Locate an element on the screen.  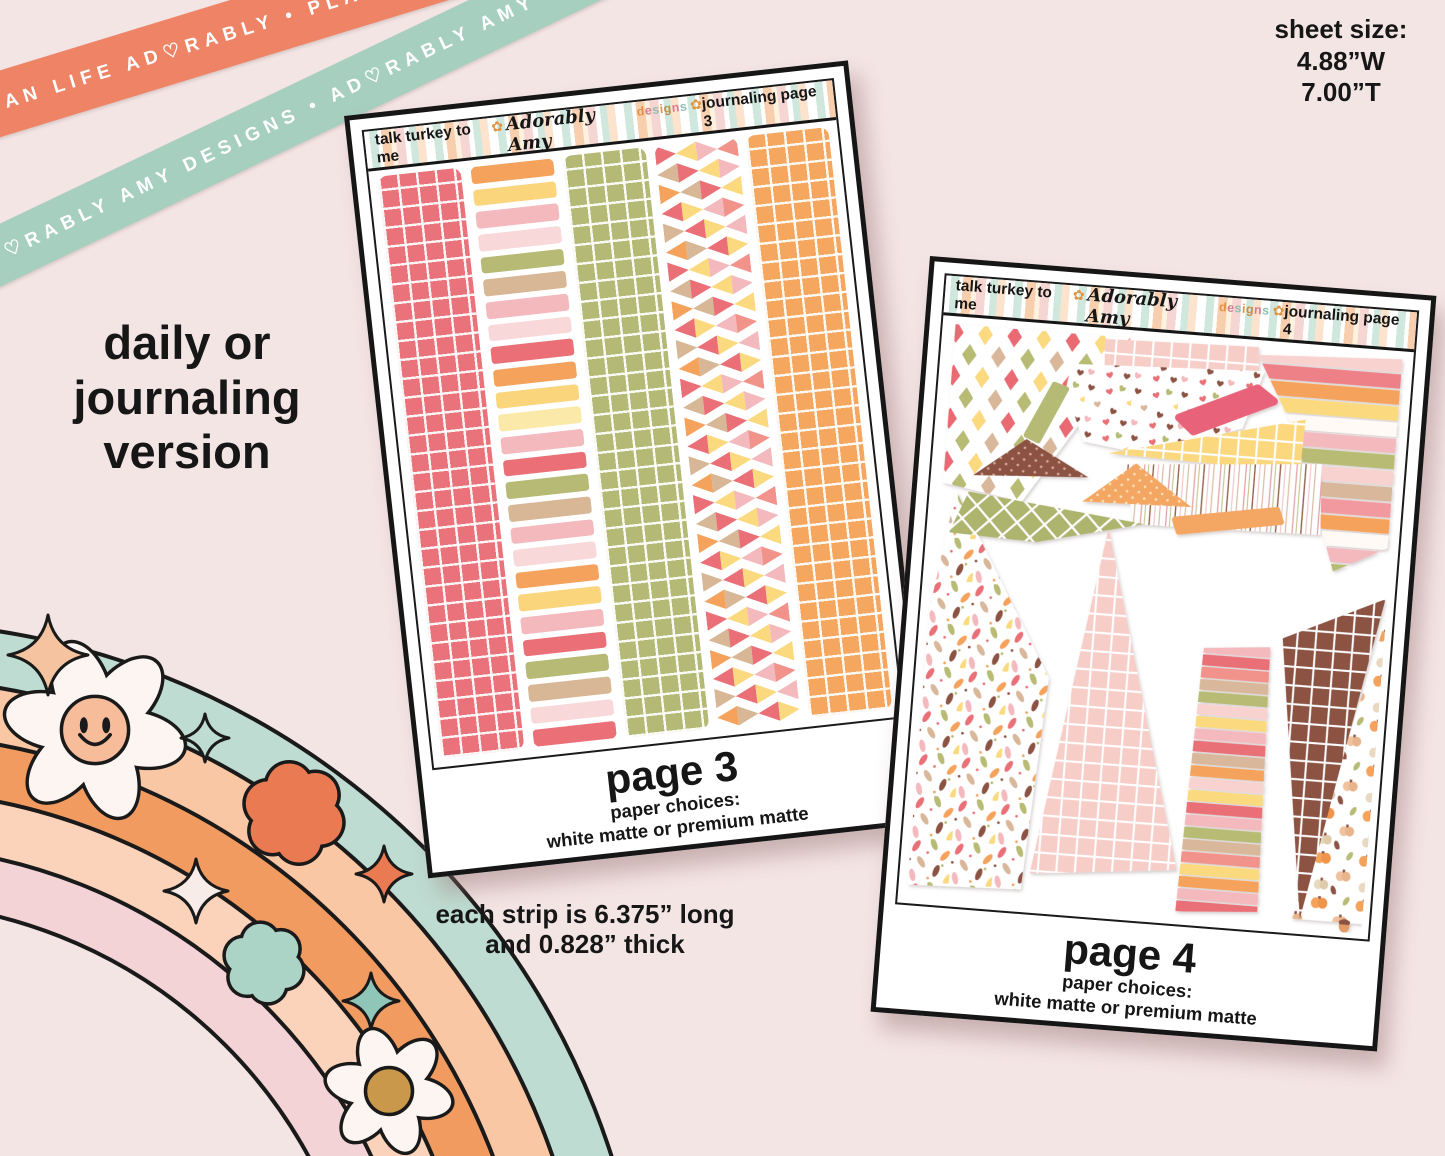
page4-collection-title: talk turkey to me is located at coordinates (1003, 295).